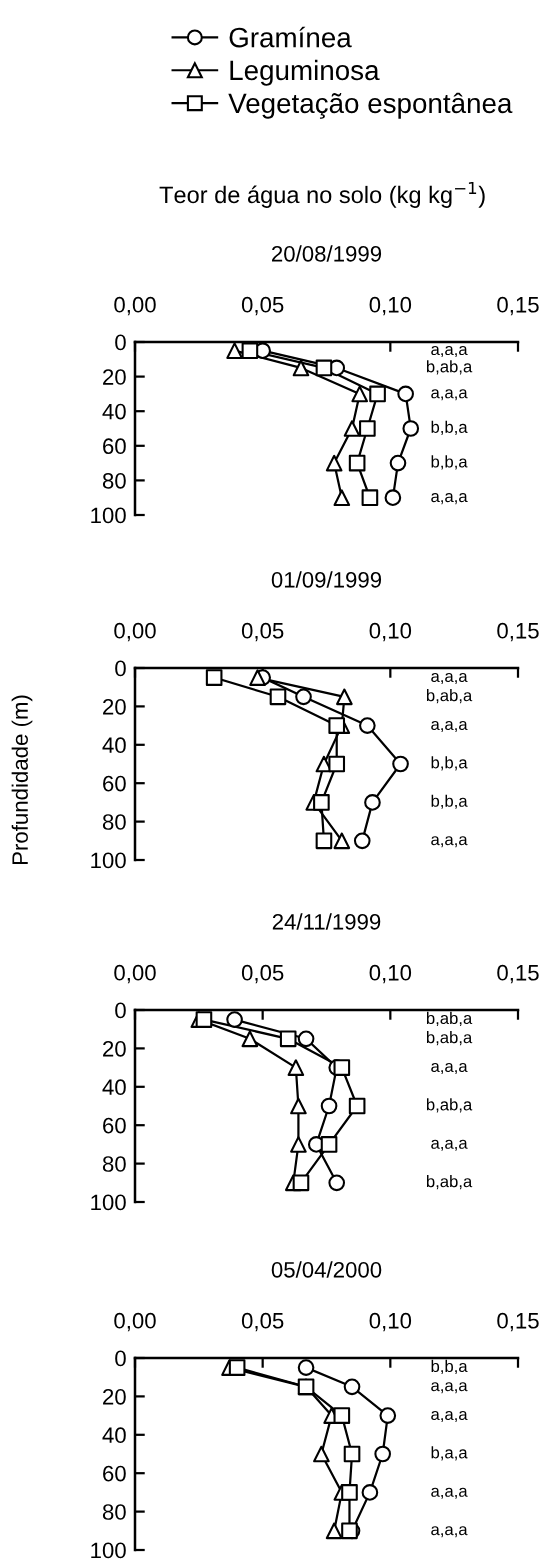  What do you see at coordinates (327, 253) in the screenshot?
I see `chart-title: 20/08/1999` at bounding box center [327, 253].